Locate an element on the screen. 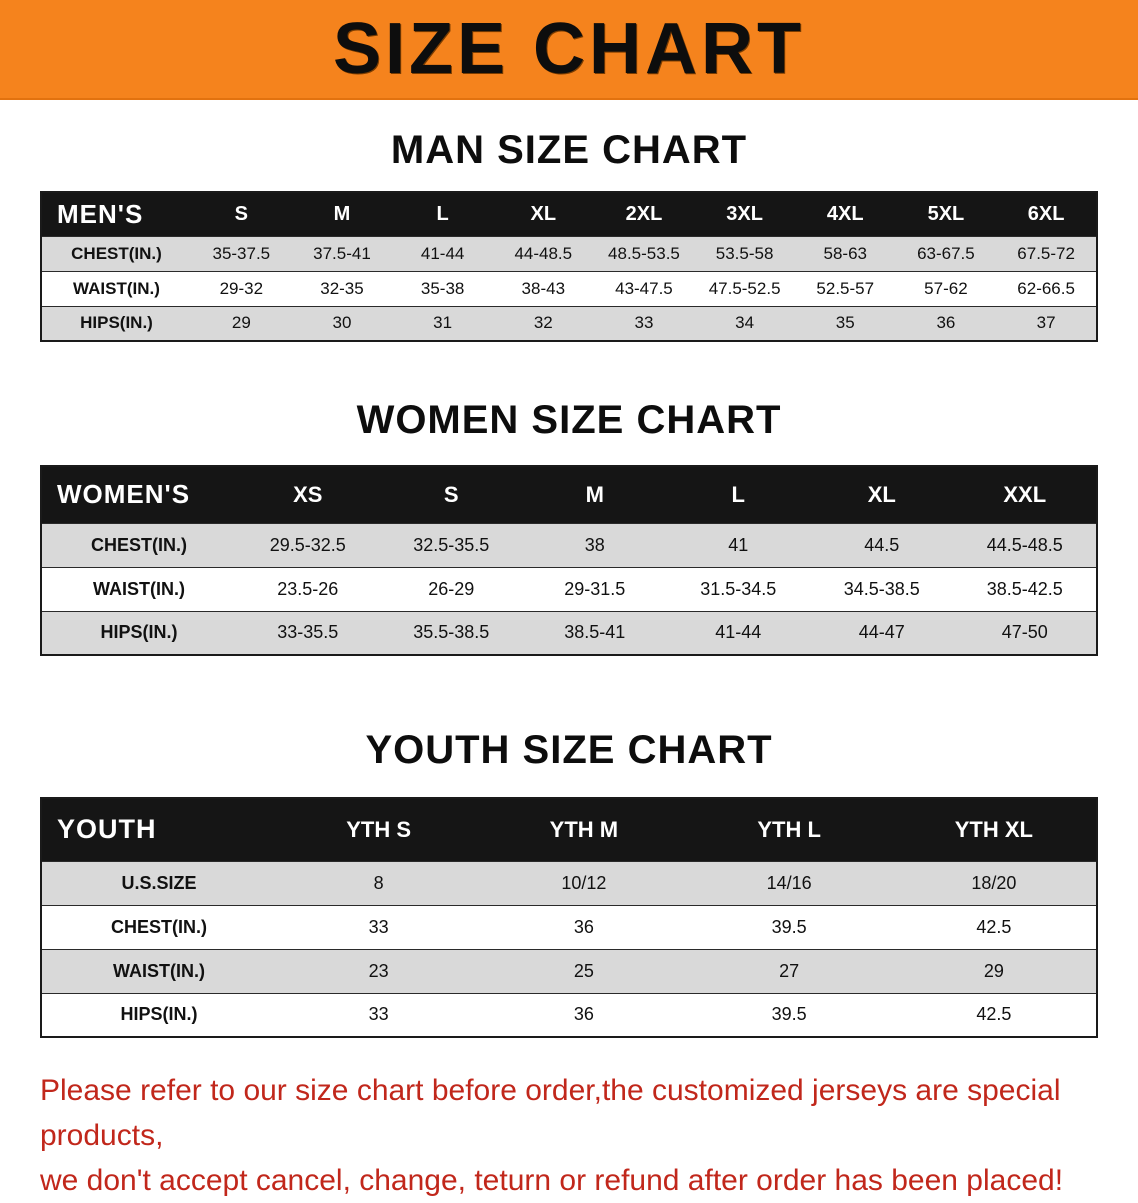  size-header-cell: XXL is located at coordinates (1025, 494).